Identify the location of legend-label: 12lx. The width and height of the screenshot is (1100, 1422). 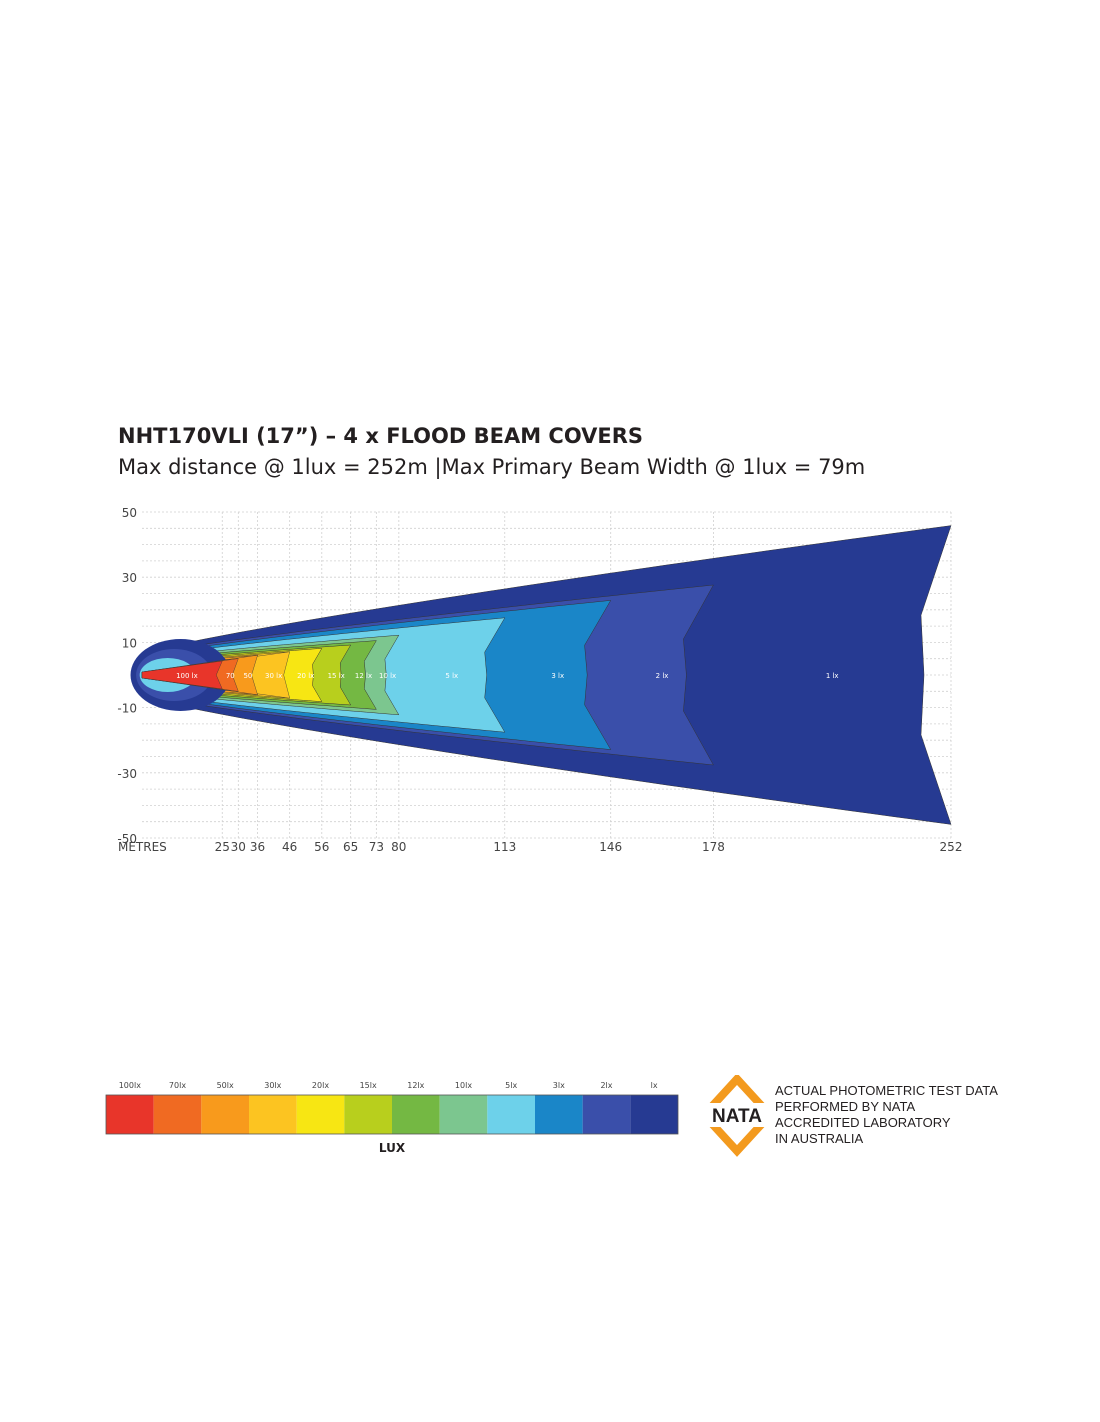
(415, 1085).